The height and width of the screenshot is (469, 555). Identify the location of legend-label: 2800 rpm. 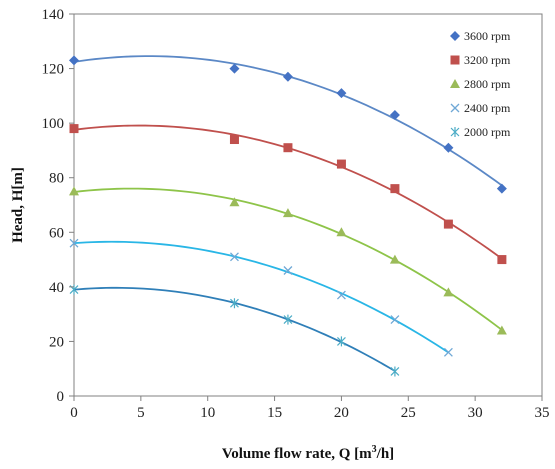
(487, 84).